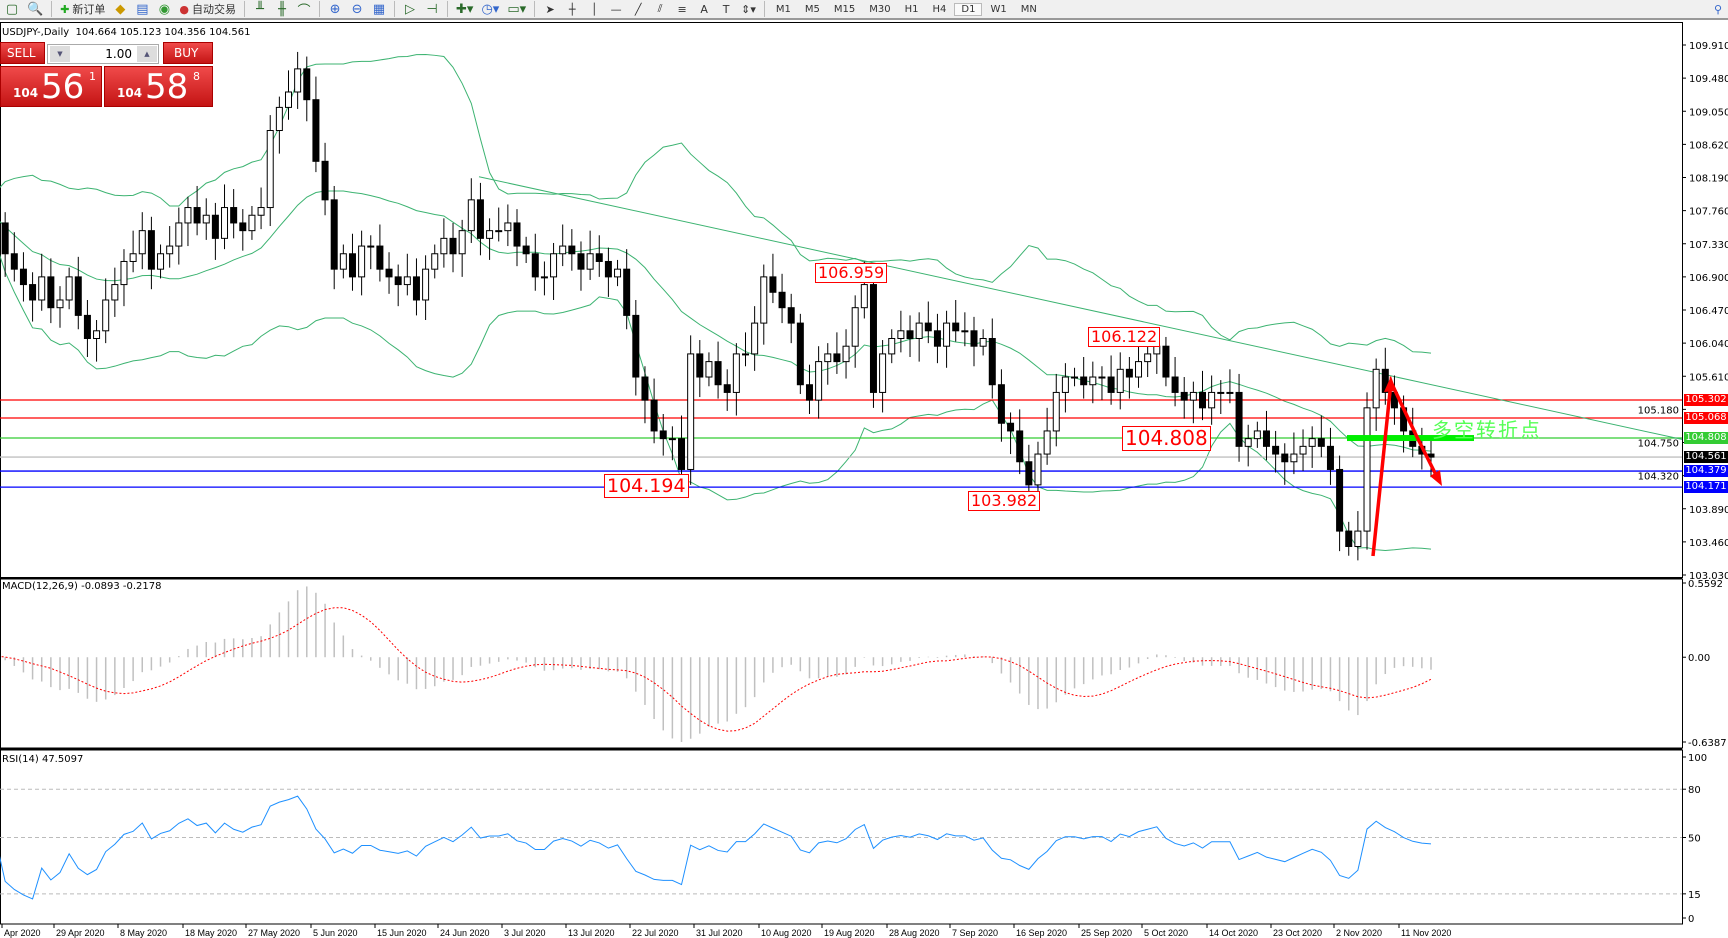  I want to click on timeframe-mn: MN, so click(1028, 9).